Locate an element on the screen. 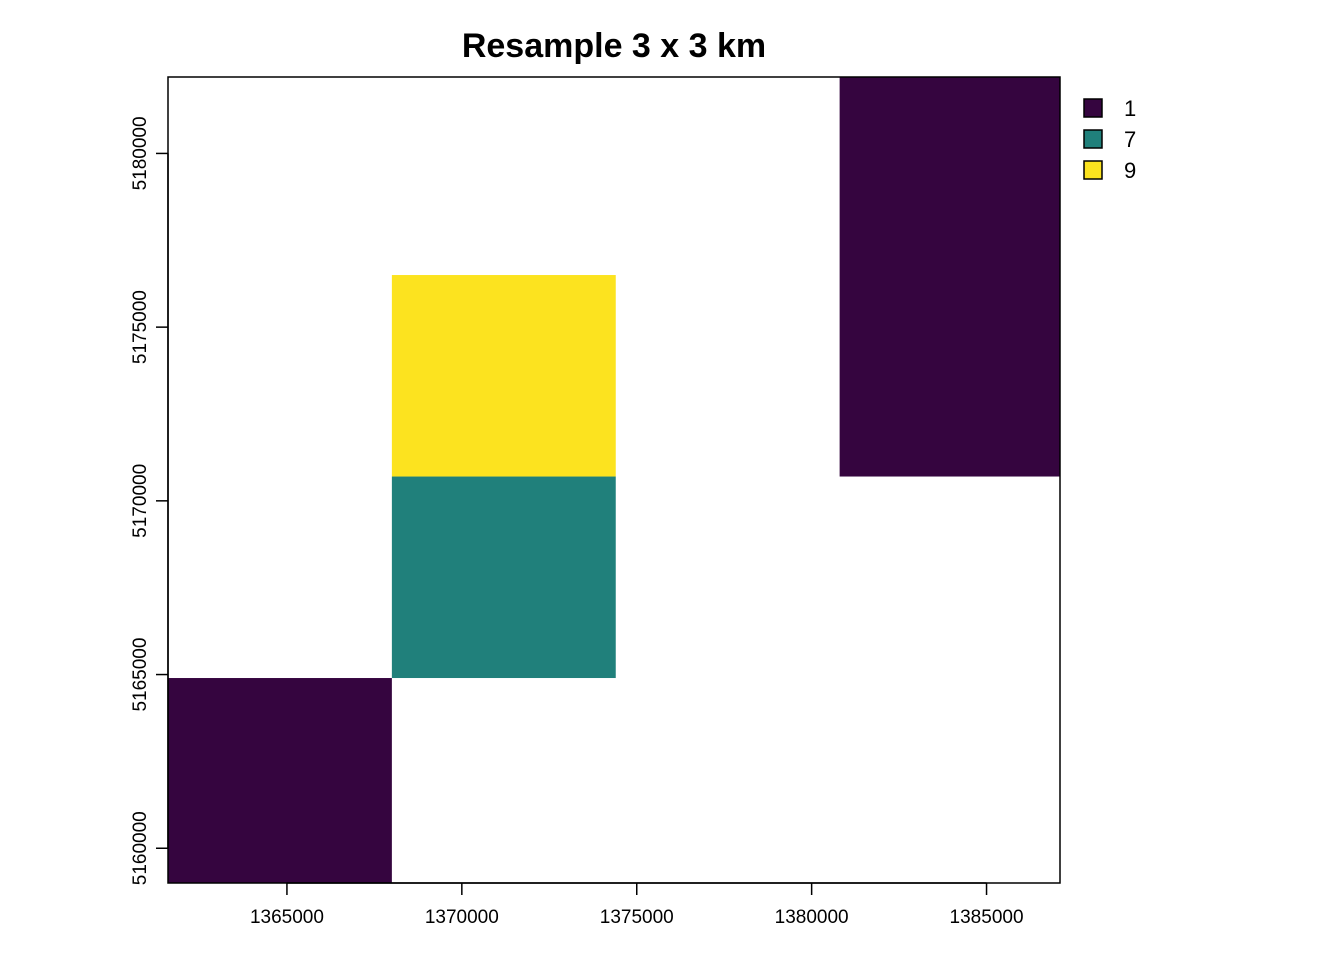  x-axis: 1365000 1370000 1375000 1380000 1385000 is located at coordinates (637, 905).